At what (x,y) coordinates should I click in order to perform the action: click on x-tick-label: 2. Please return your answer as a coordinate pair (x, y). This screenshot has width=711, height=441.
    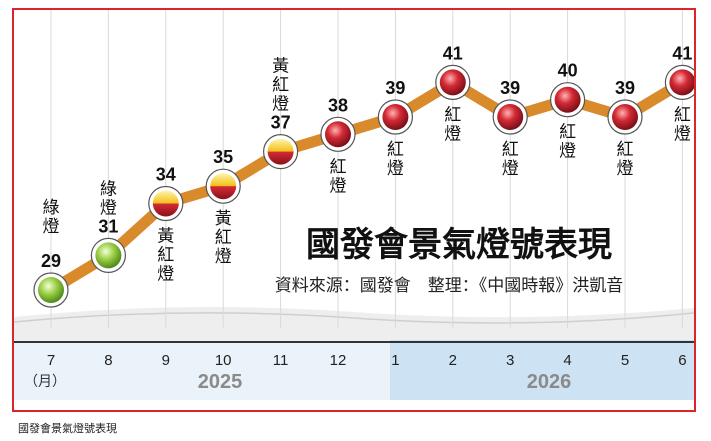
    Looking at the image, I should click on (453, 360).